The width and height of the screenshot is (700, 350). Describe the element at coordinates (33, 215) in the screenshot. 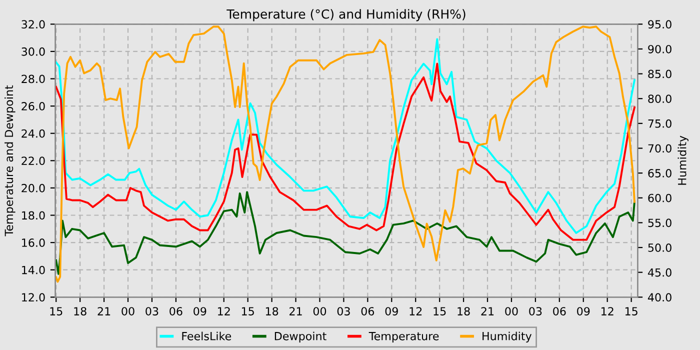

I see `y-tick-label: 18.0` at that location.